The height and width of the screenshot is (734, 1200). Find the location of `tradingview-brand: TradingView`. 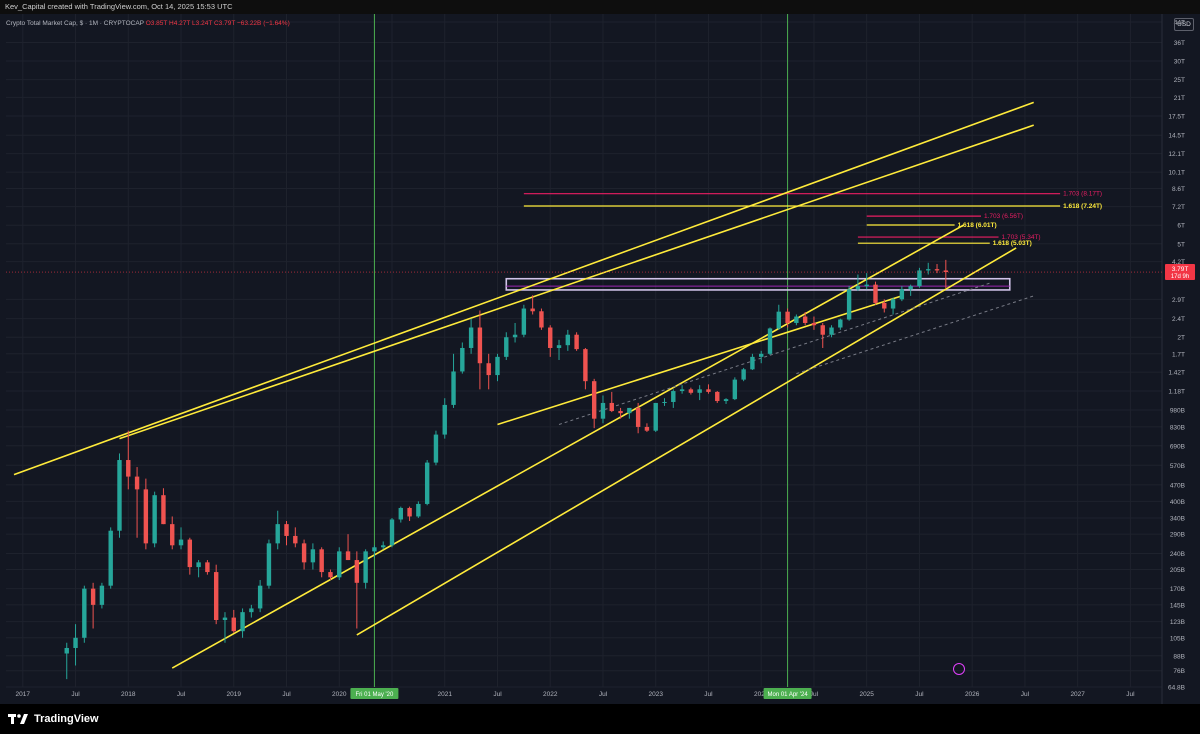

tradingview-brand: TradingView is located at coordinates (66, 719).